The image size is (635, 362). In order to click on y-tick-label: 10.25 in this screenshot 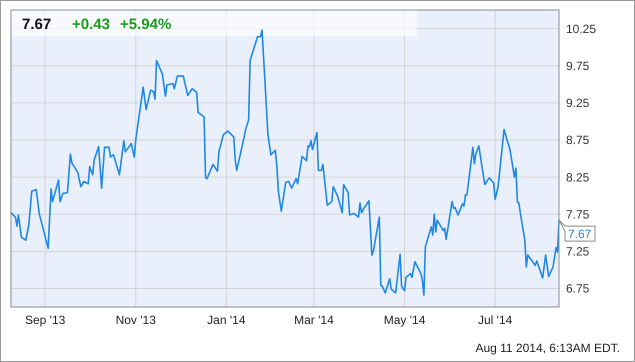, I will do `click(581, 29)`.